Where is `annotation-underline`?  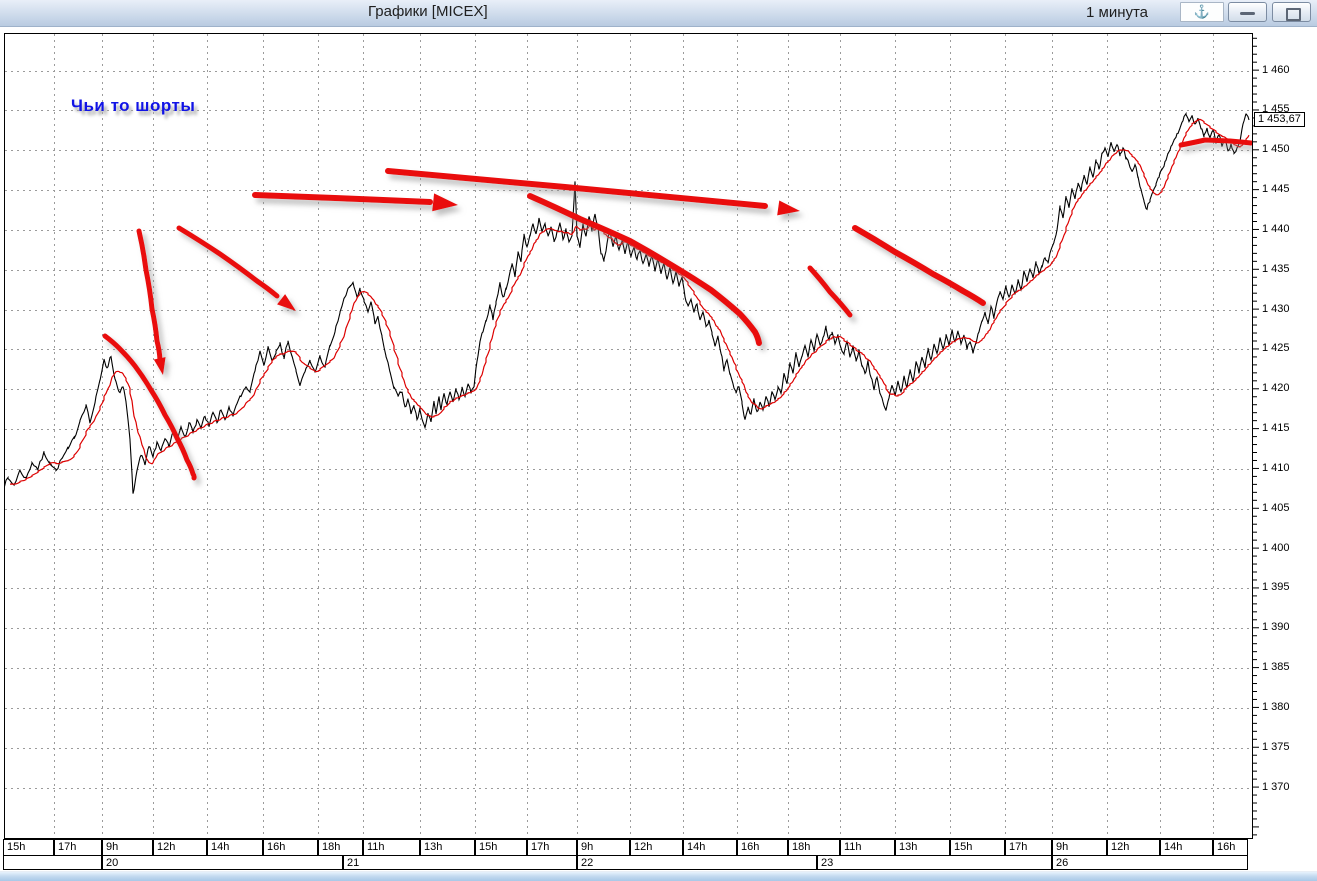
annotation-underline is located at coordinates (1215, 142).